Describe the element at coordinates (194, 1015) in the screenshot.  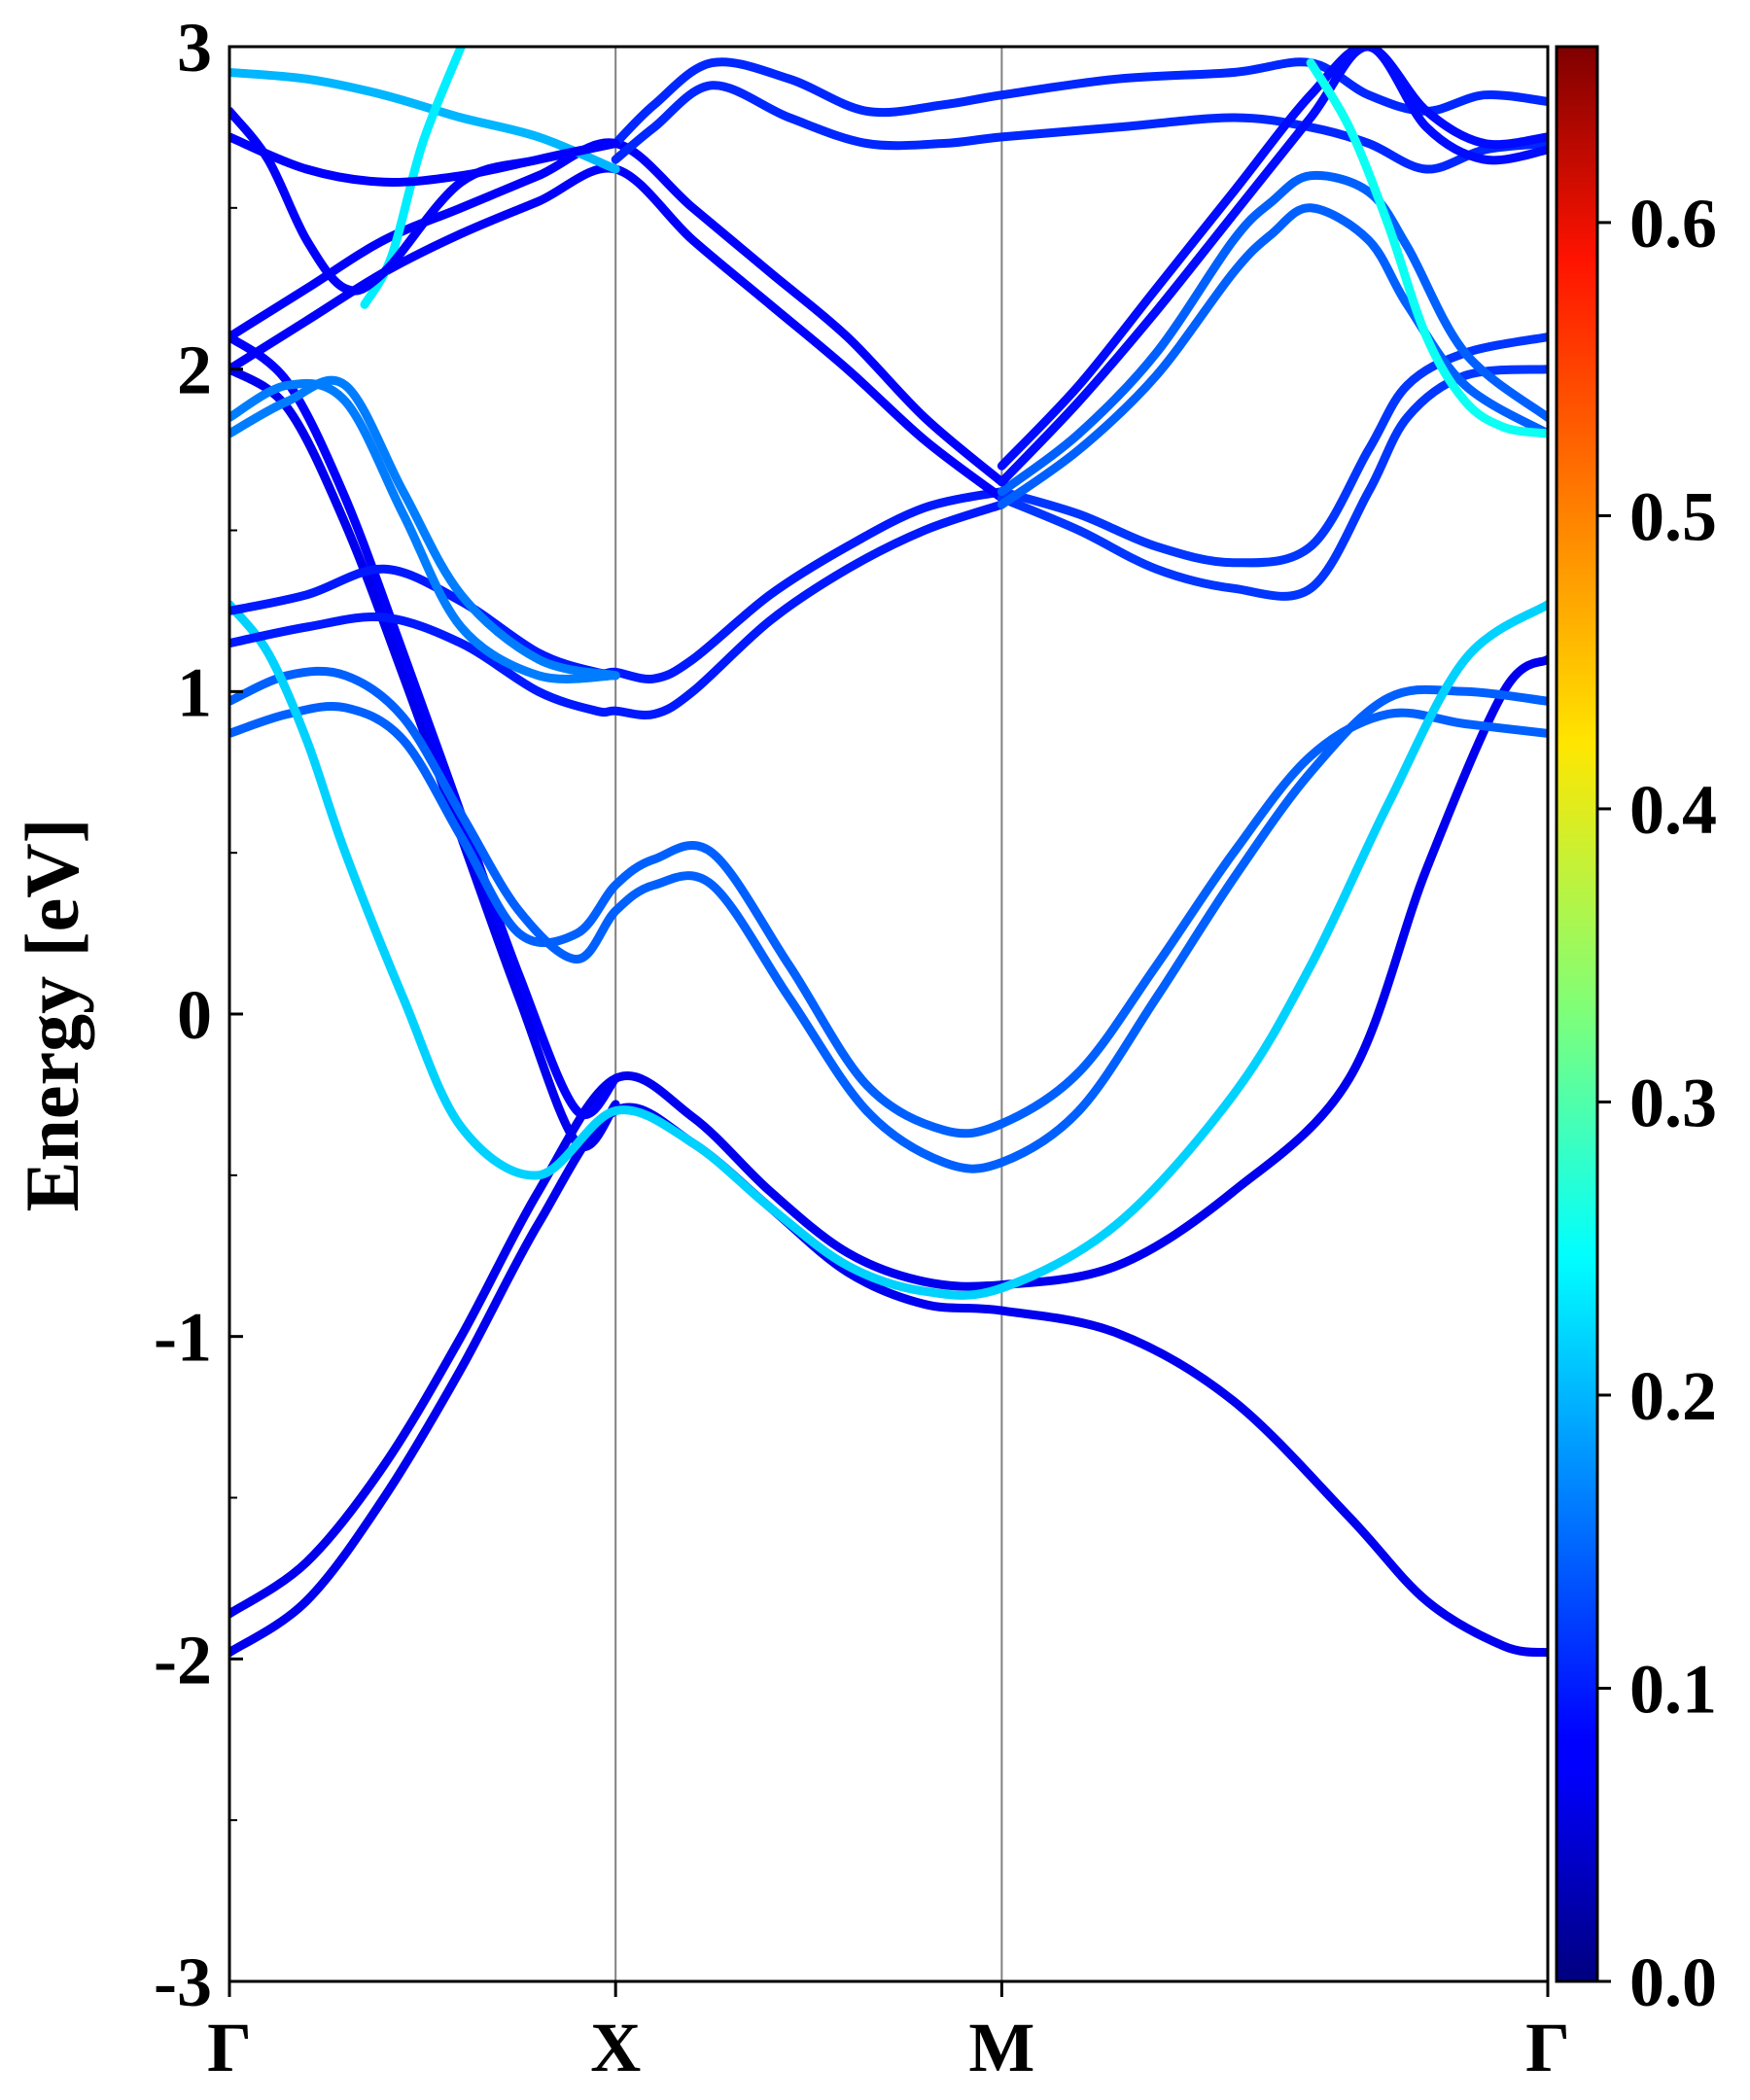
I see `y-tick-label: 0` at that location.